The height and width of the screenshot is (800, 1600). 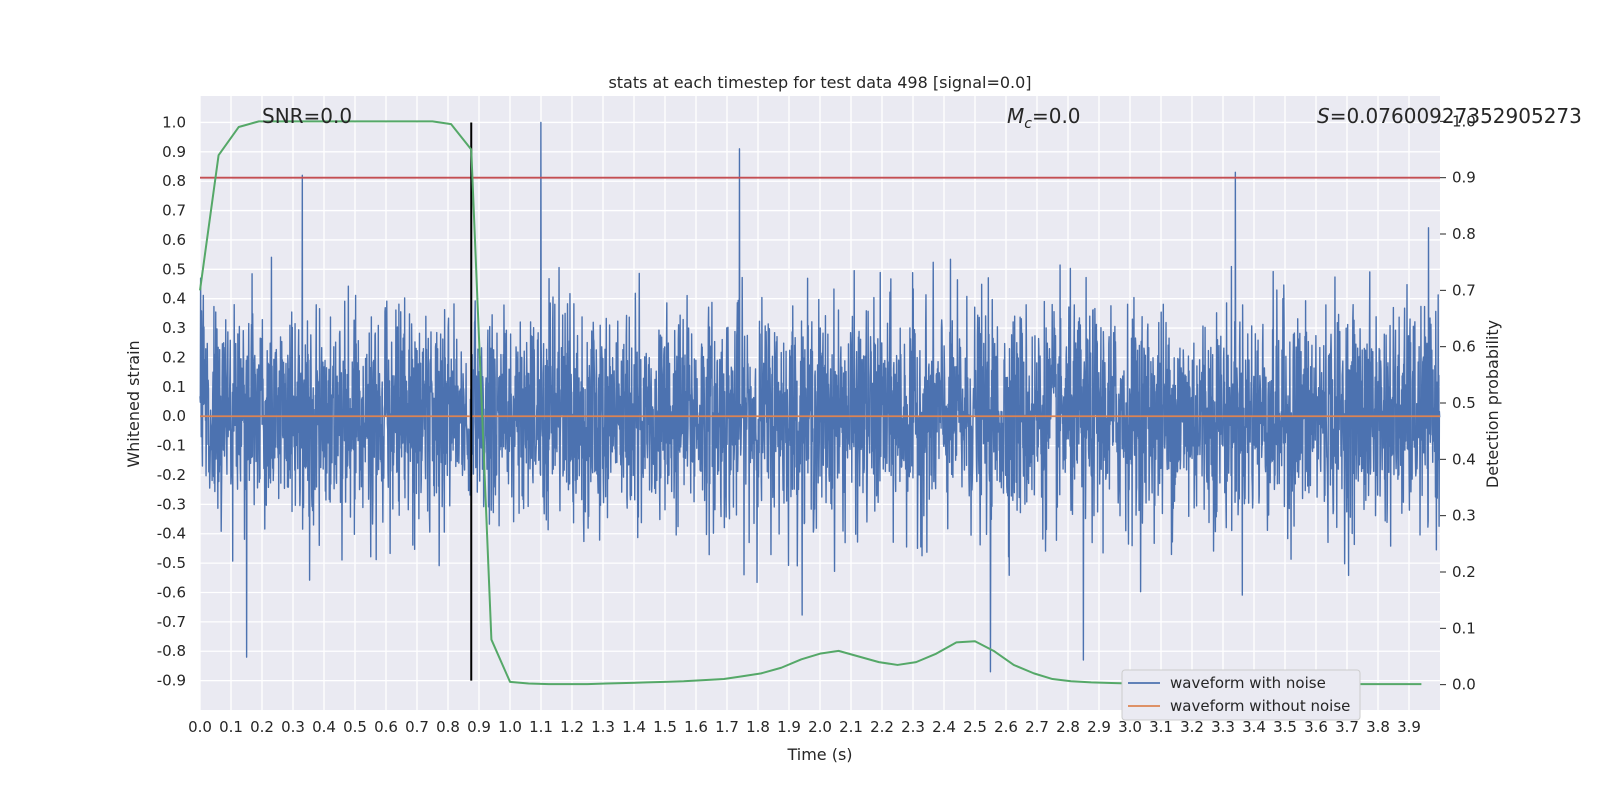 What do you see at coordinates (1037, 727) in the screenshot?
I see `x-tick-label: 2.7` at bounding box center [1037, 727].